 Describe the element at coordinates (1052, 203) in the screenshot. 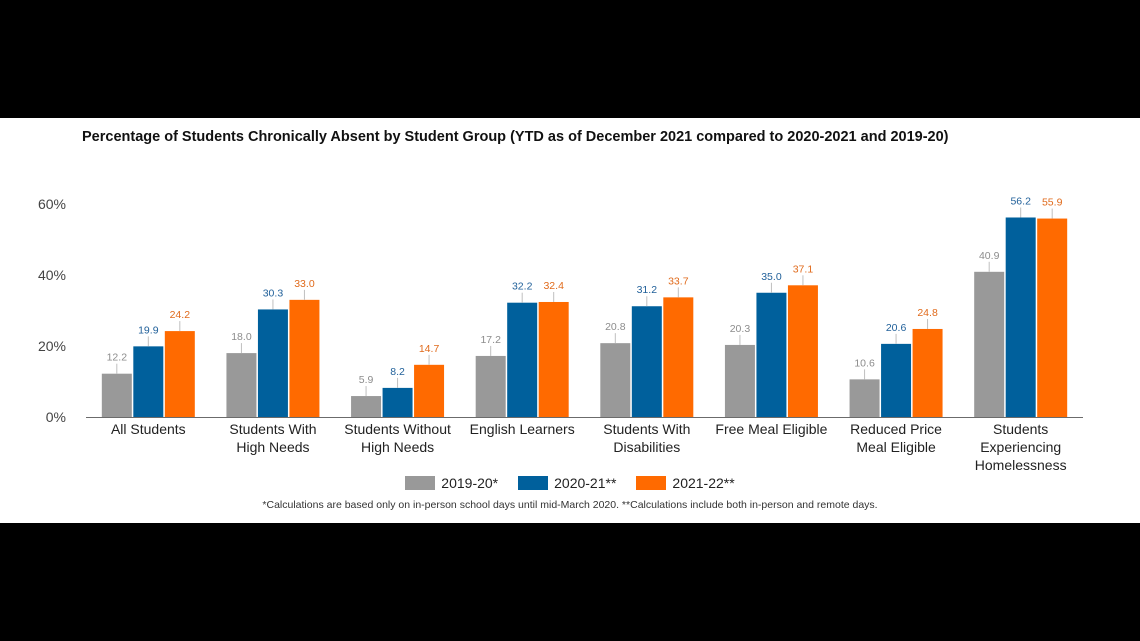

I see `data-label: 55.9` at that location.